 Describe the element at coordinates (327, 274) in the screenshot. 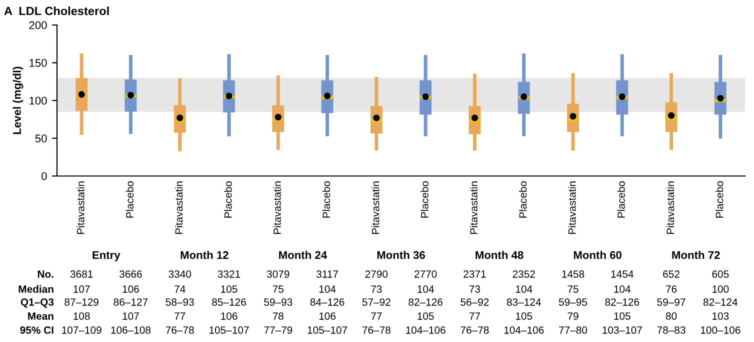

I see `text: 3117` at that location.